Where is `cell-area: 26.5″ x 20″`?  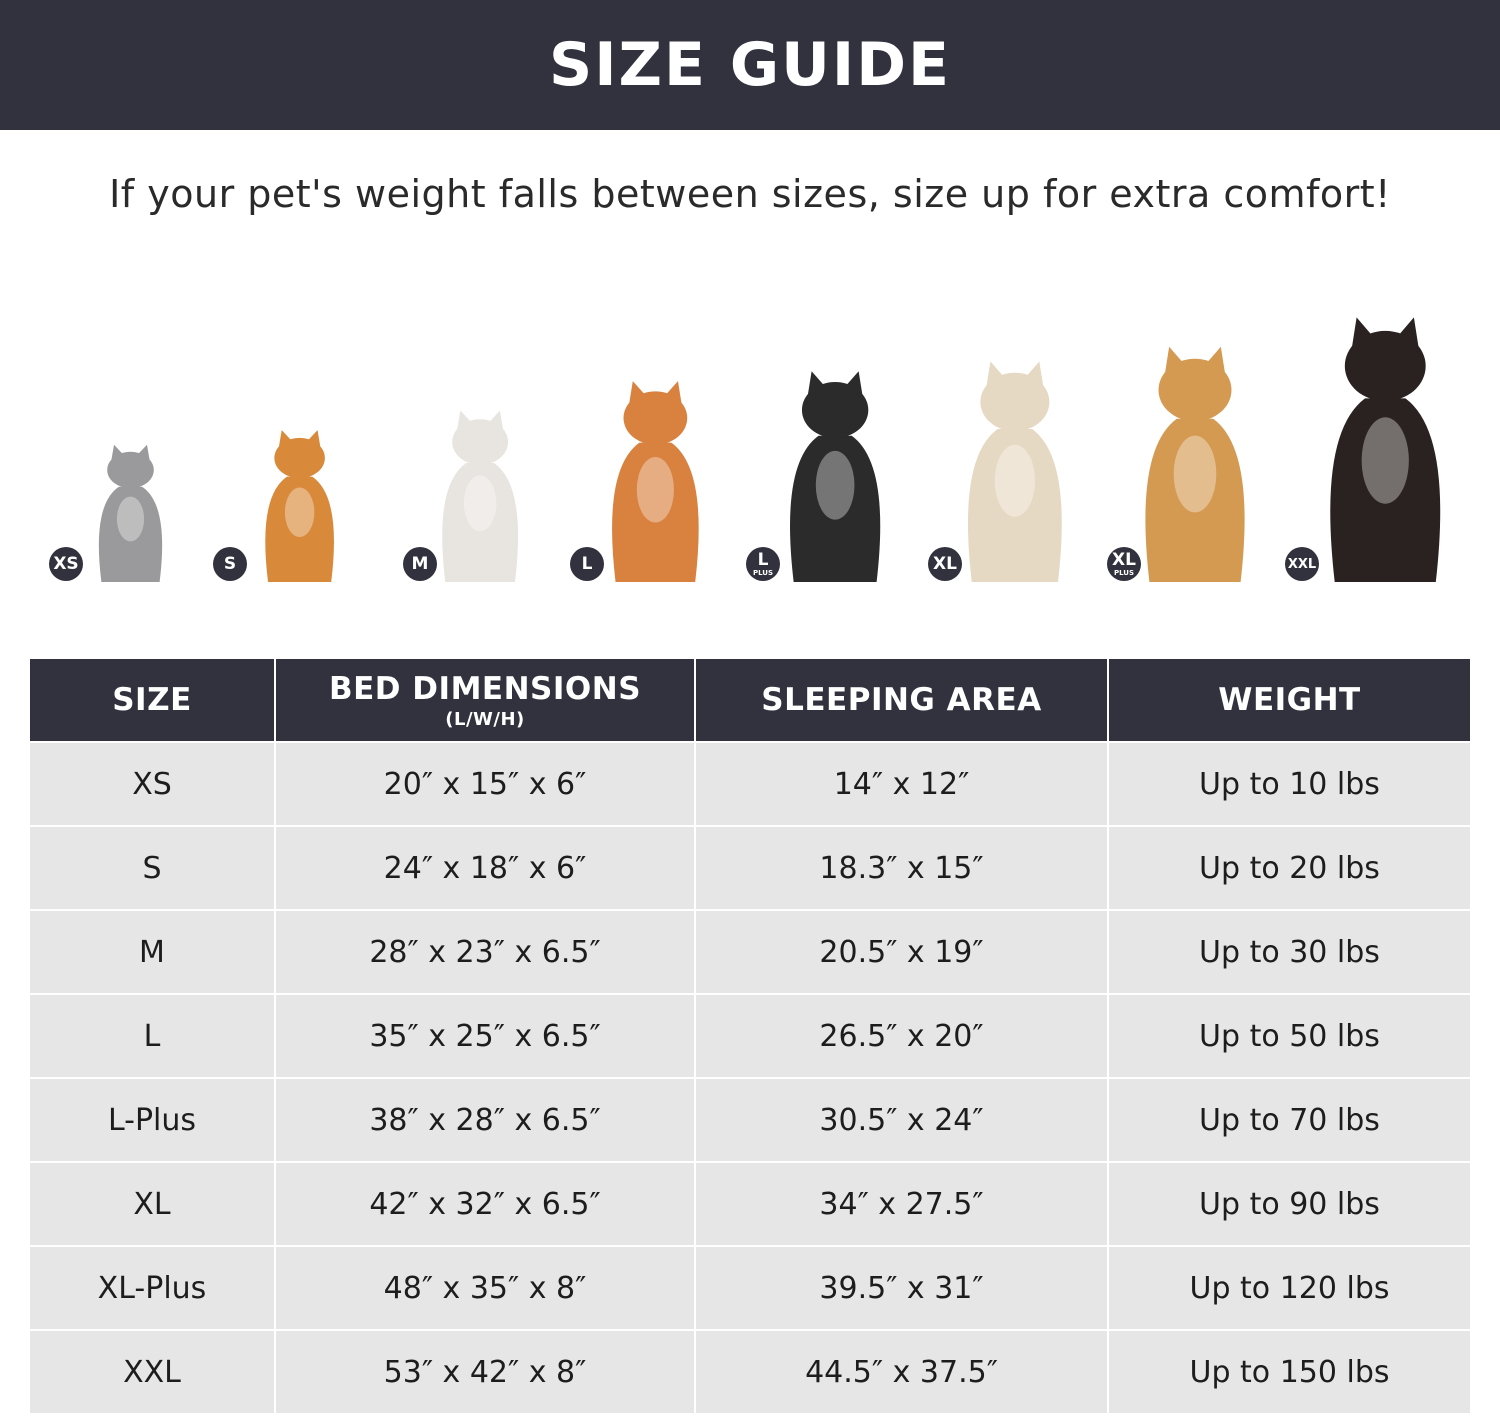
cell-area: 26.5″ x 20″ is located at coordinates (902, 1035).